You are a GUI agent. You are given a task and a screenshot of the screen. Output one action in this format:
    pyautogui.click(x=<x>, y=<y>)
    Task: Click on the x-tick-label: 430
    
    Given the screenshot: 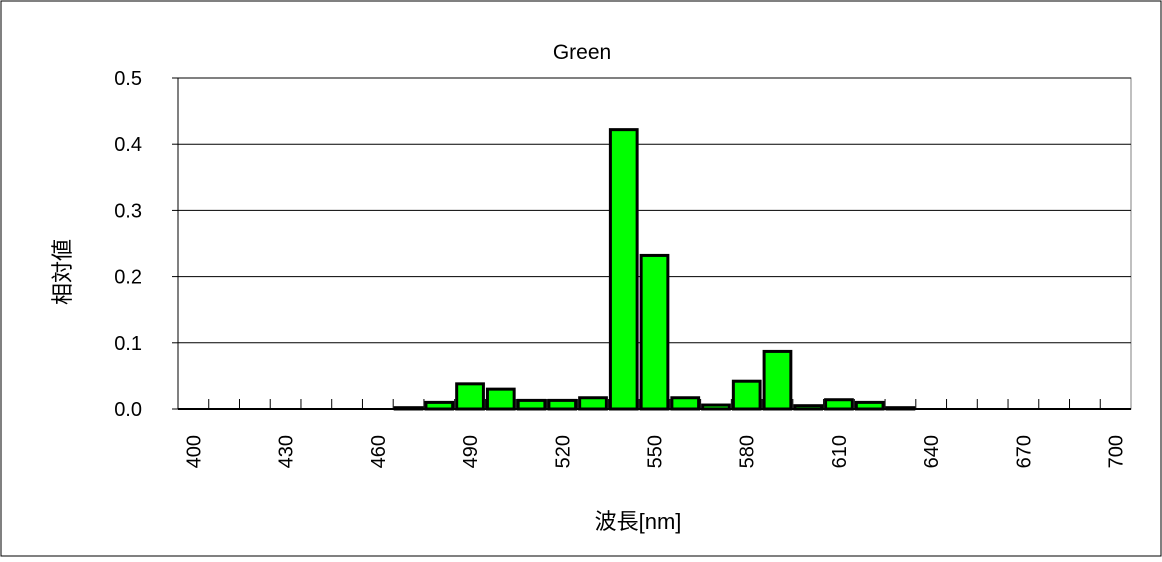 What is the action you would take?
    pyautogui.click(x=287, y=451)
    